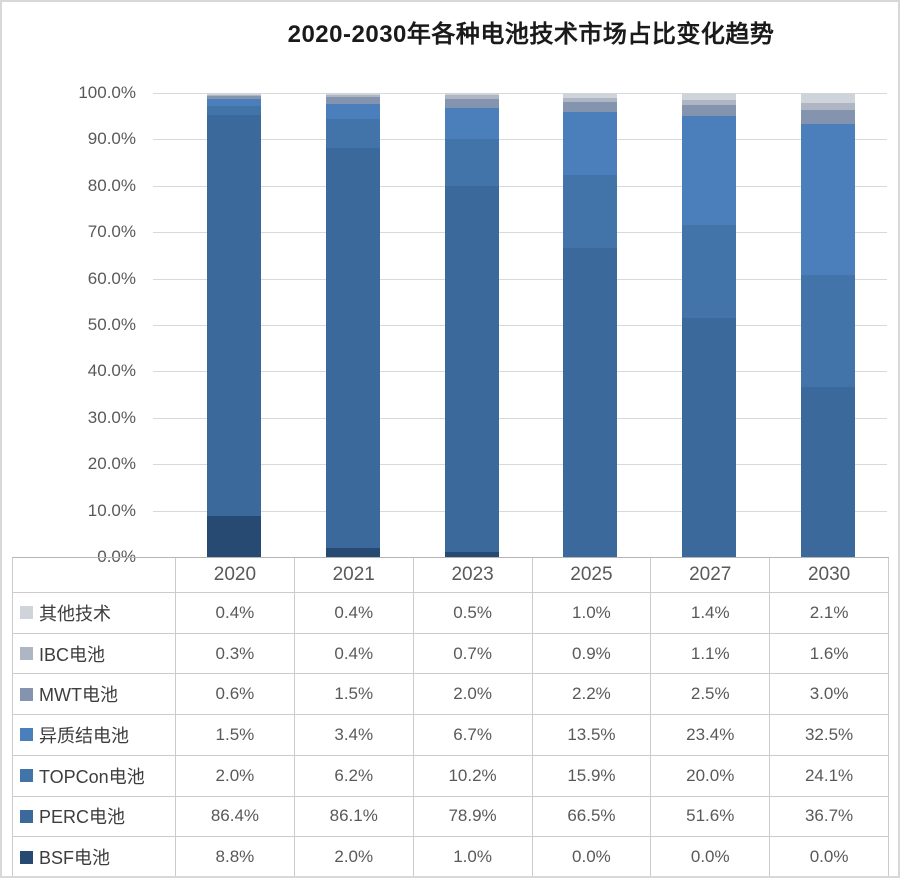  Describe the element at coordinates (354, 575) in the screenshot. I see `year-header-2021: 2021` at that location.